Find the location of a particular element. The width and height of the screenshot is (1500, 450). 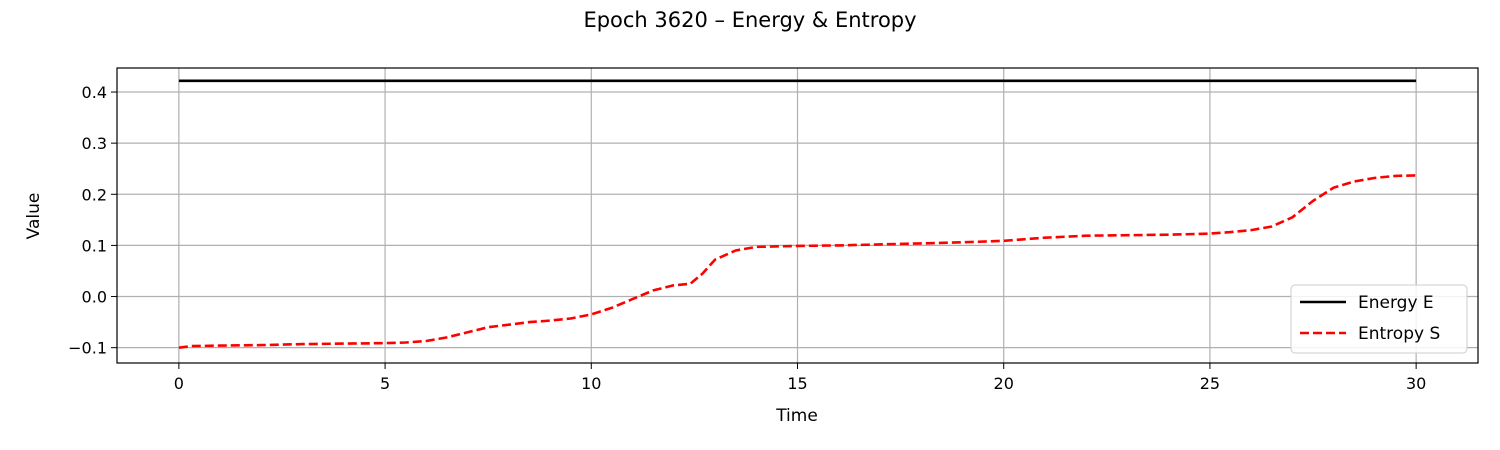

x-axis-label: Time is located at coordinates (796, 416).